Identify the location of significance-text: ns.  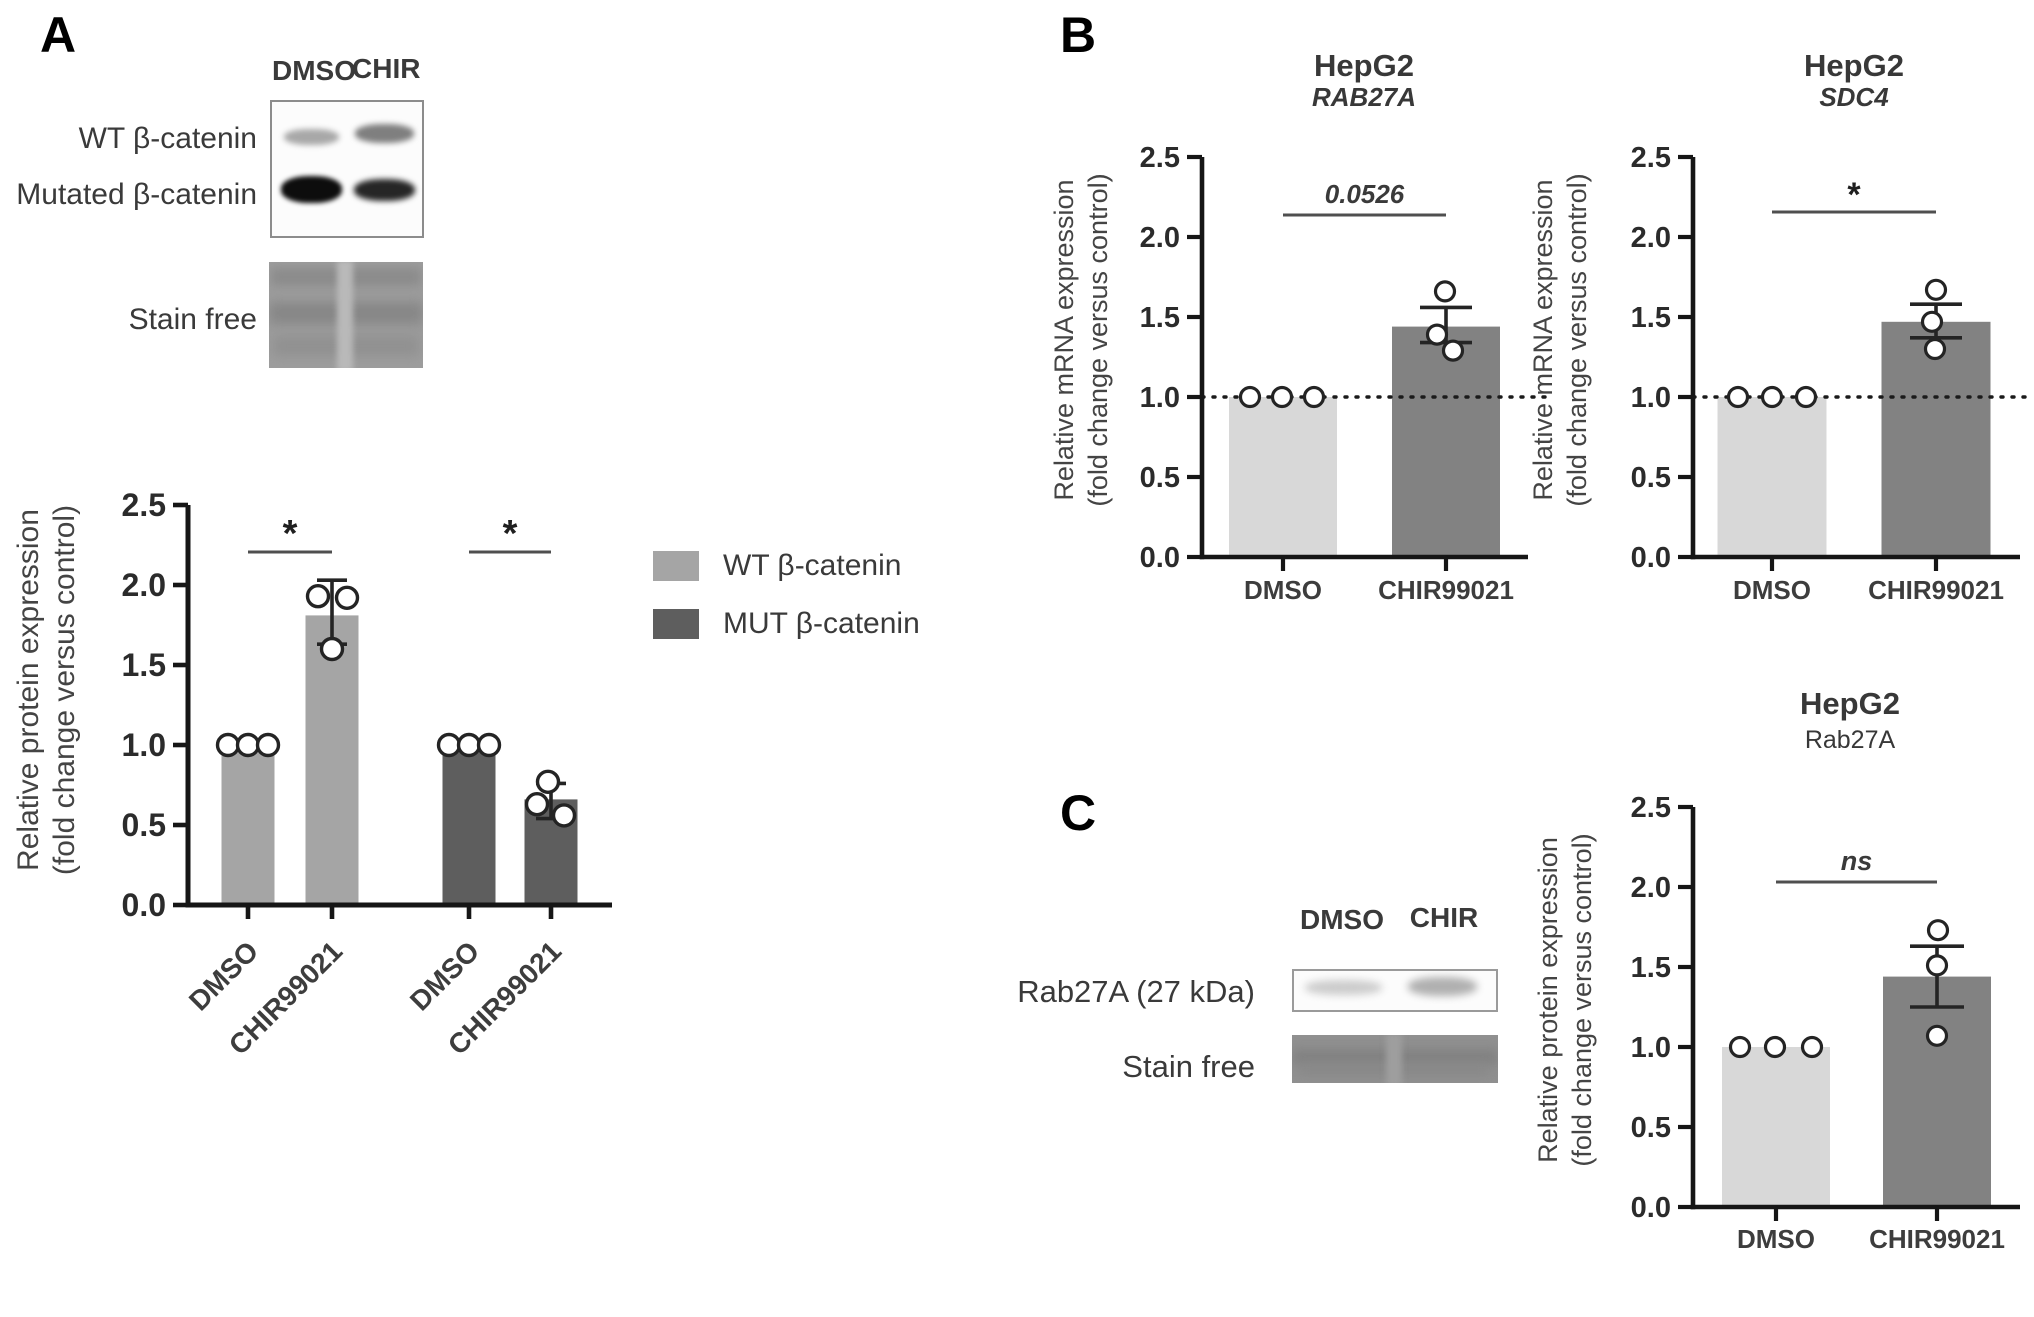
(1857, 861).